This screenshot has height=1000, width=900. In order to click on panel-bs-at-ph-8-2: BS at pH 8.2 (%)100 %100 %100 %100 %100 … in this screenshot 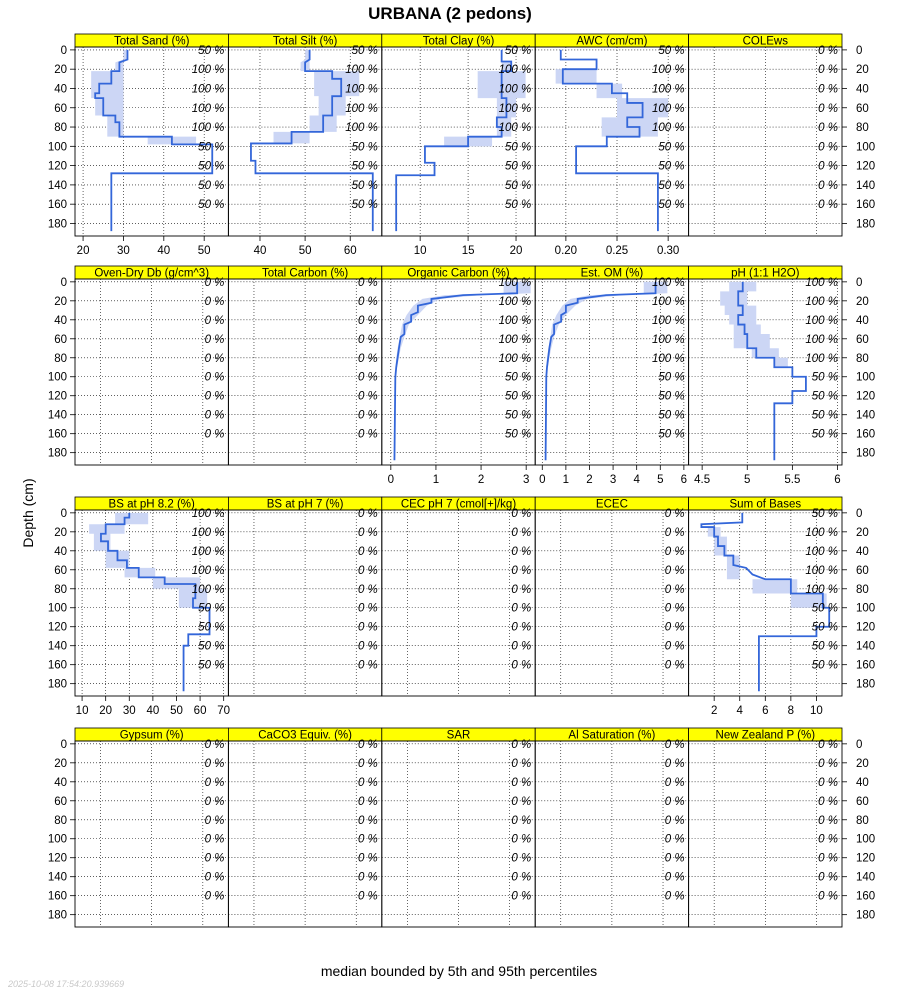, I will do `click(152, 606)`.